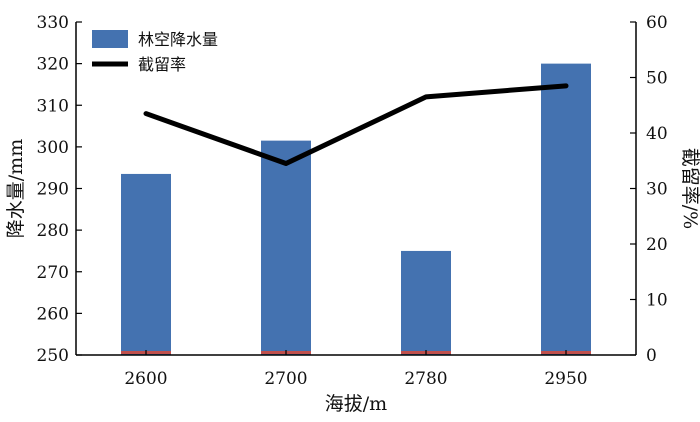 This screenshot has height=422, width=700. What do you see at coordinates (356, 125) in the screenshot?
I see `interception-rate-line` at bounding box center [356, 125].